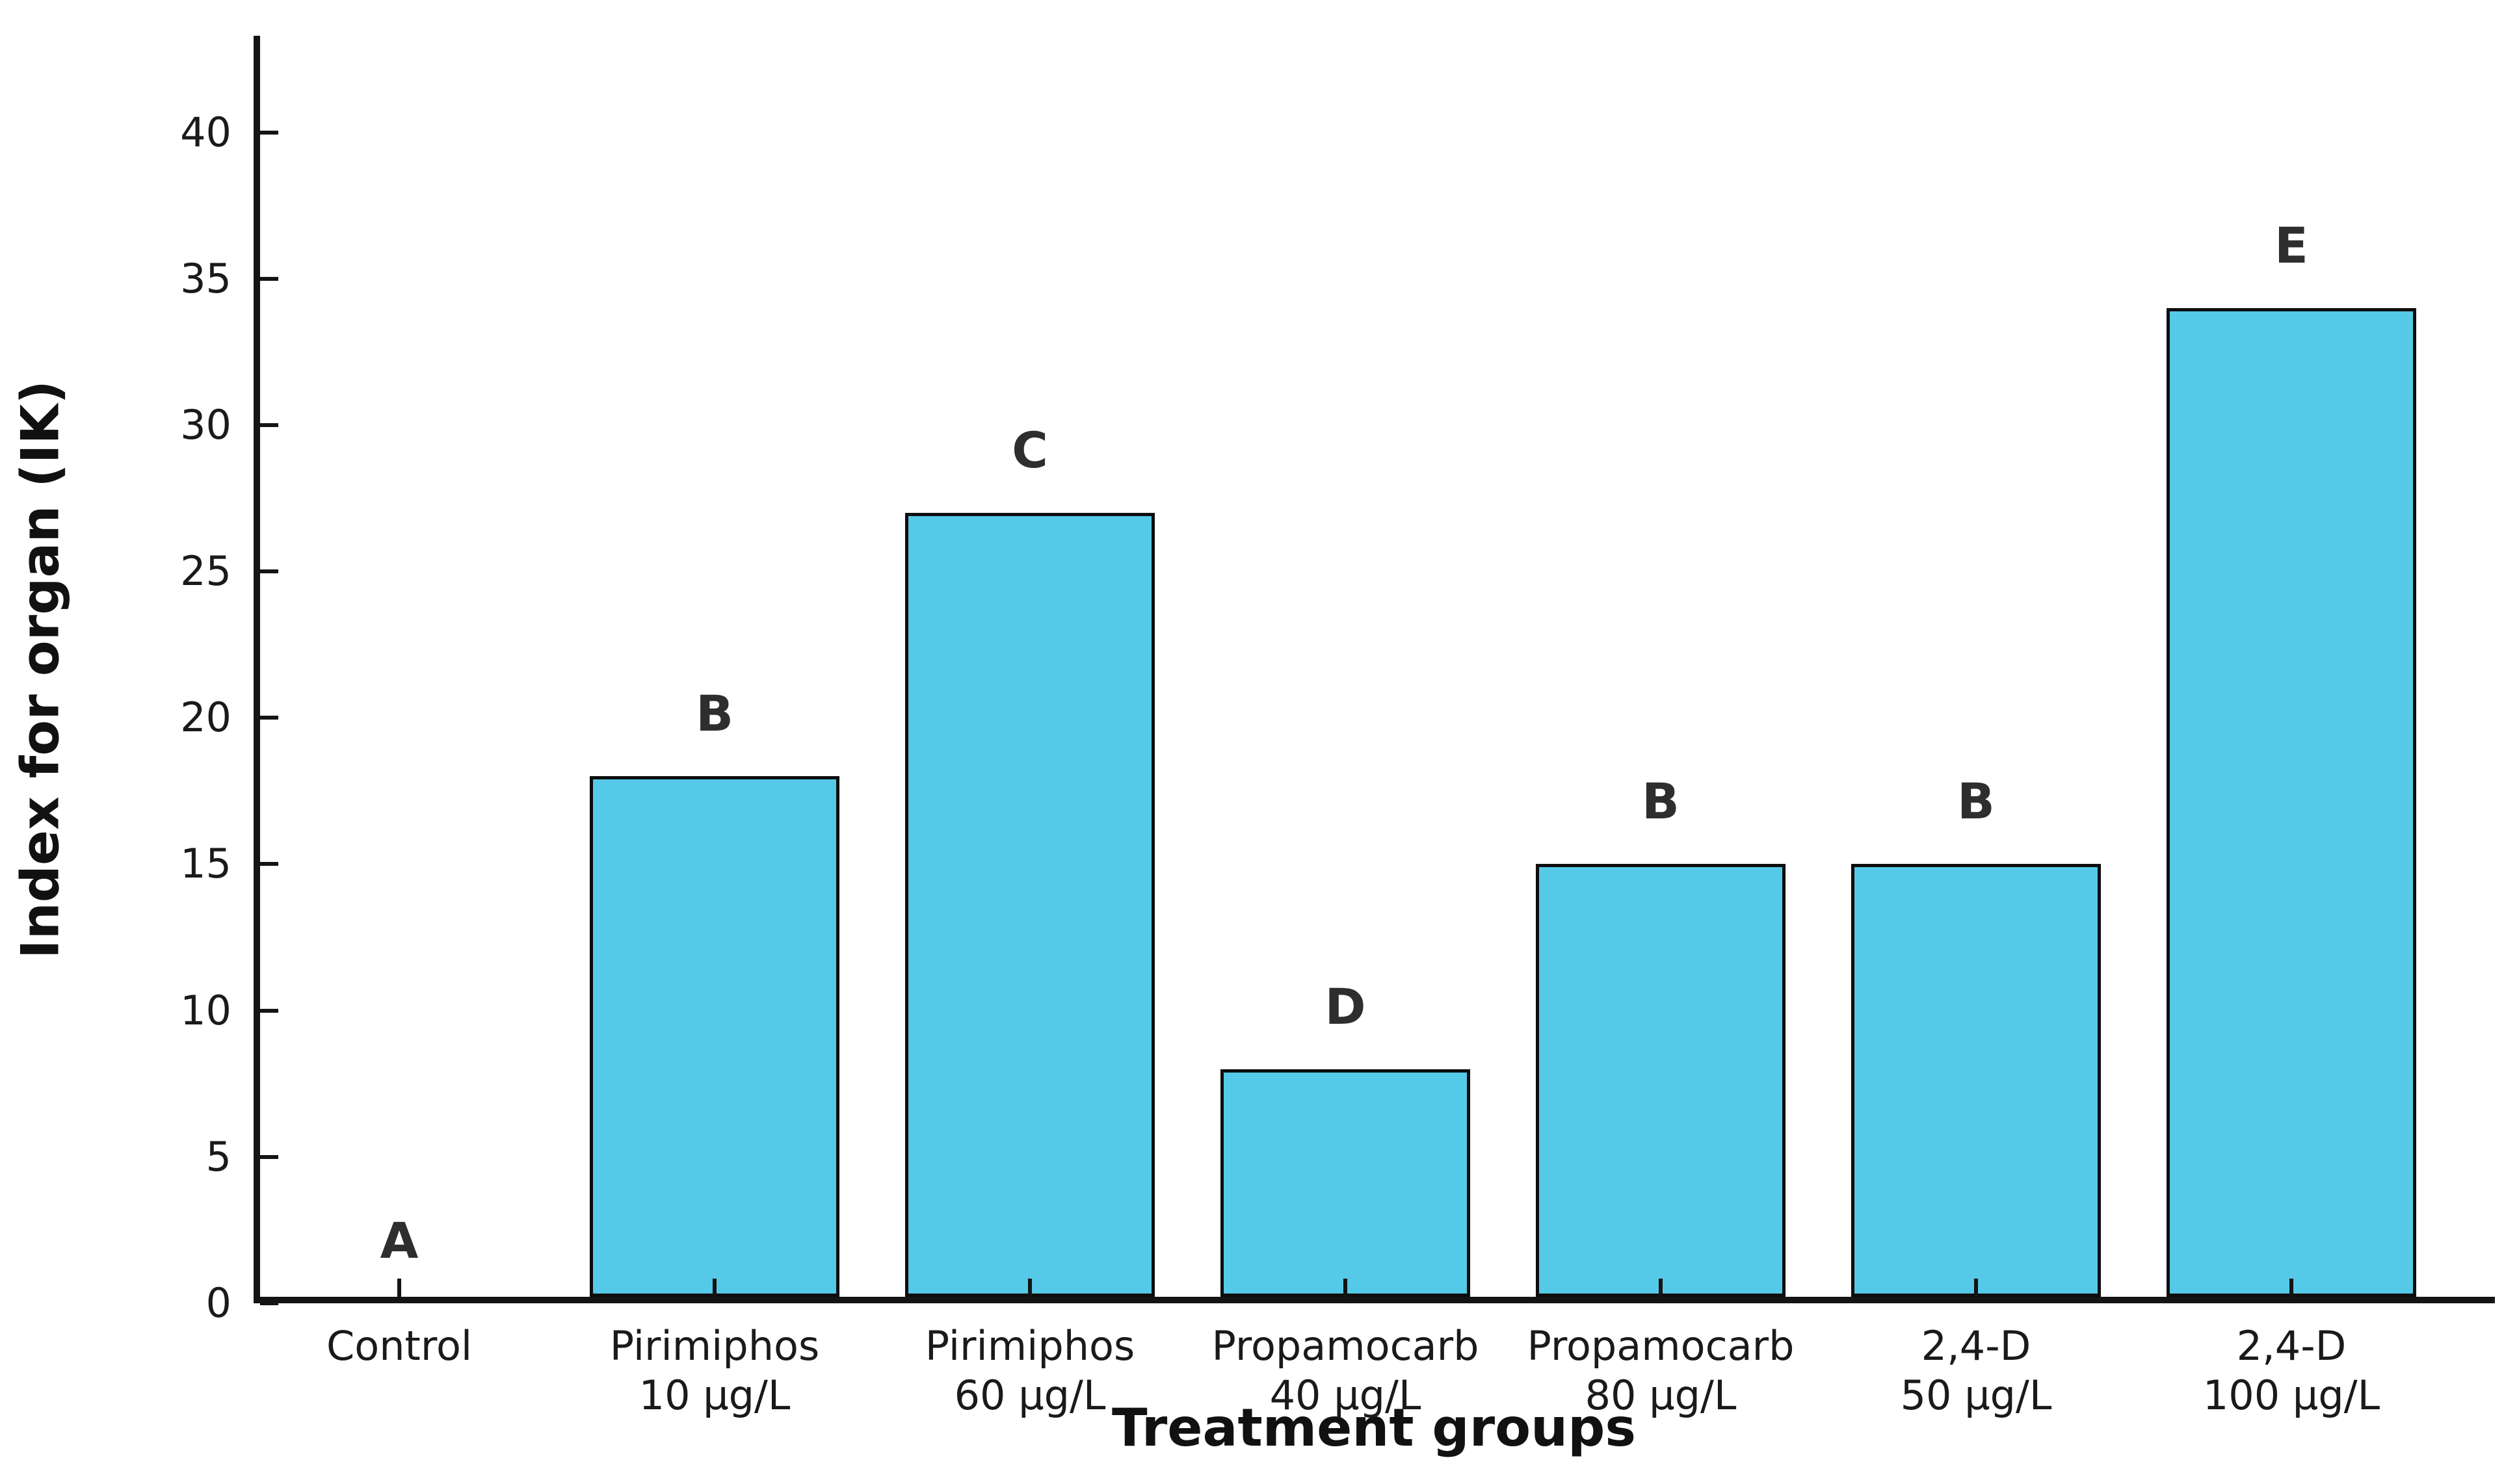  I want to click on x-axis-title: Treatment groups, so click(1374, 1428).